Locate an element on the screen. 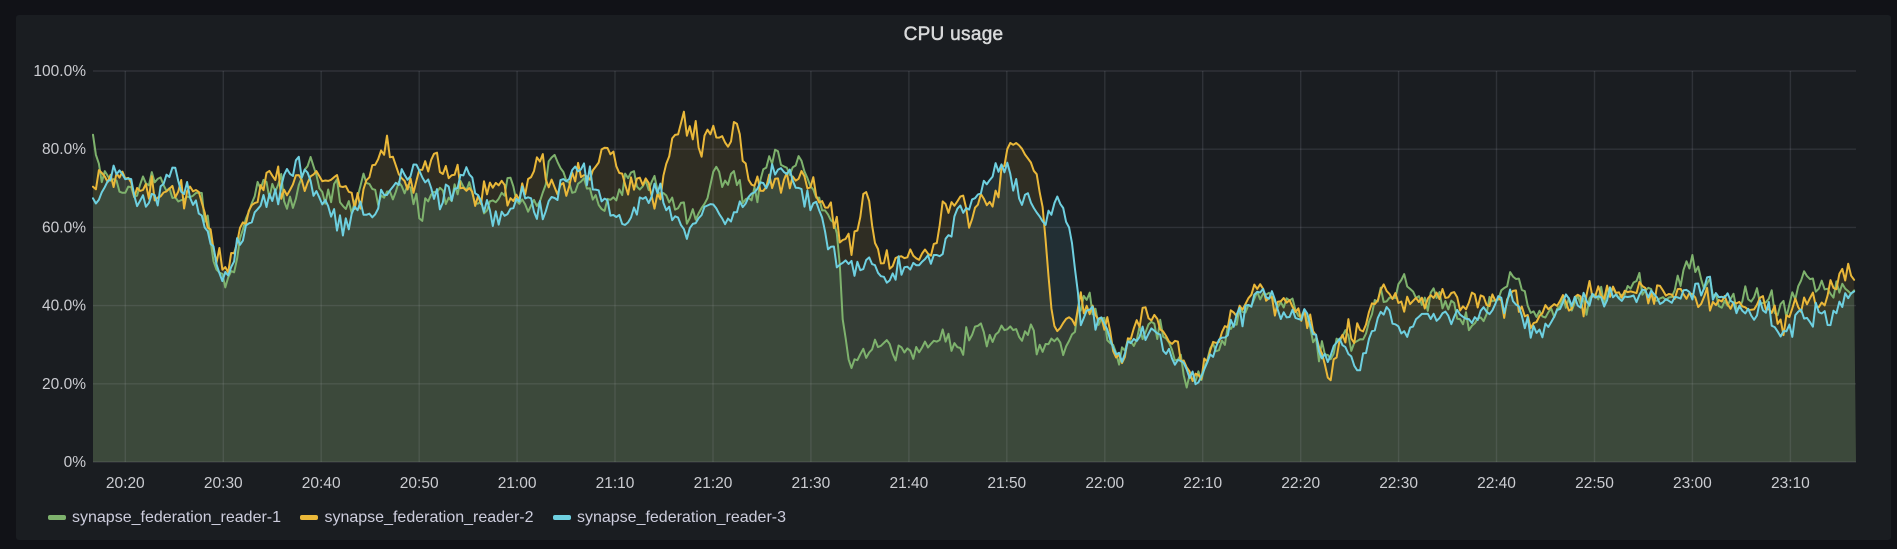 Image resolution: width=1897 pixels, height=549 pixels. svg-text: 22:10 is located at coordinates (1202, 483).